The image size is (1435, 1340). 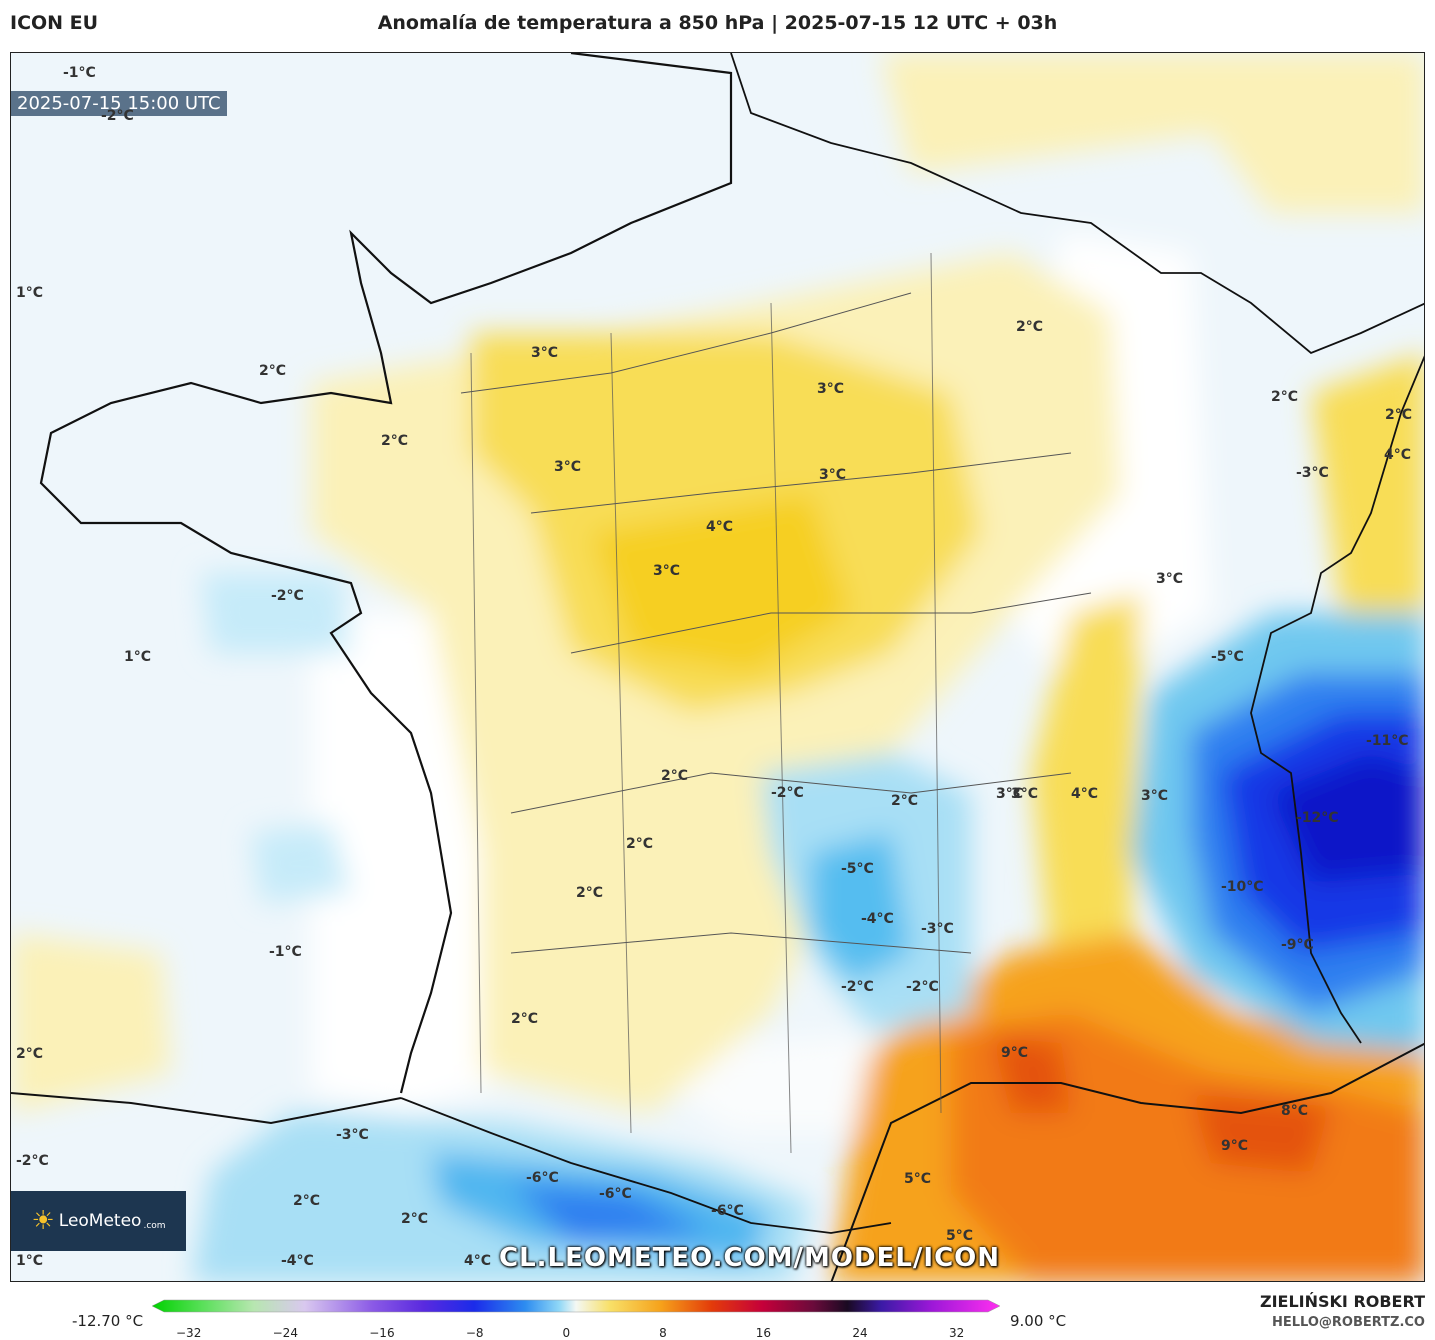 I want to click on contour-label: -9°C, so click(x=1297, y=945).